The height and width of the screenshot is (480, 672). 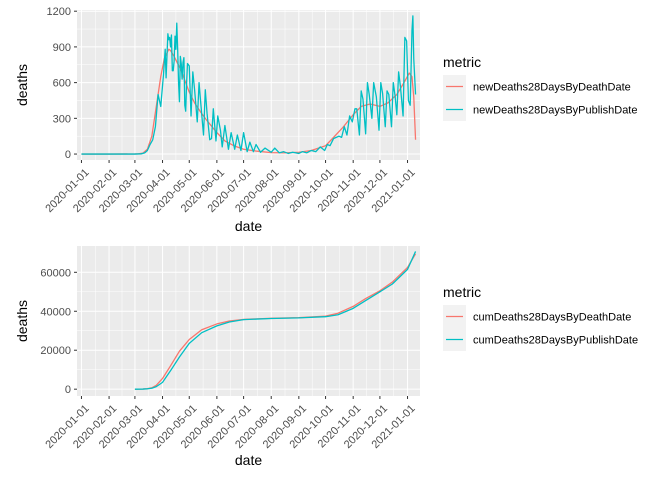 I want to click on panel-2-legend-label-1: cumDeaths28DaysByDeathDate, so click(x=552, y=318).